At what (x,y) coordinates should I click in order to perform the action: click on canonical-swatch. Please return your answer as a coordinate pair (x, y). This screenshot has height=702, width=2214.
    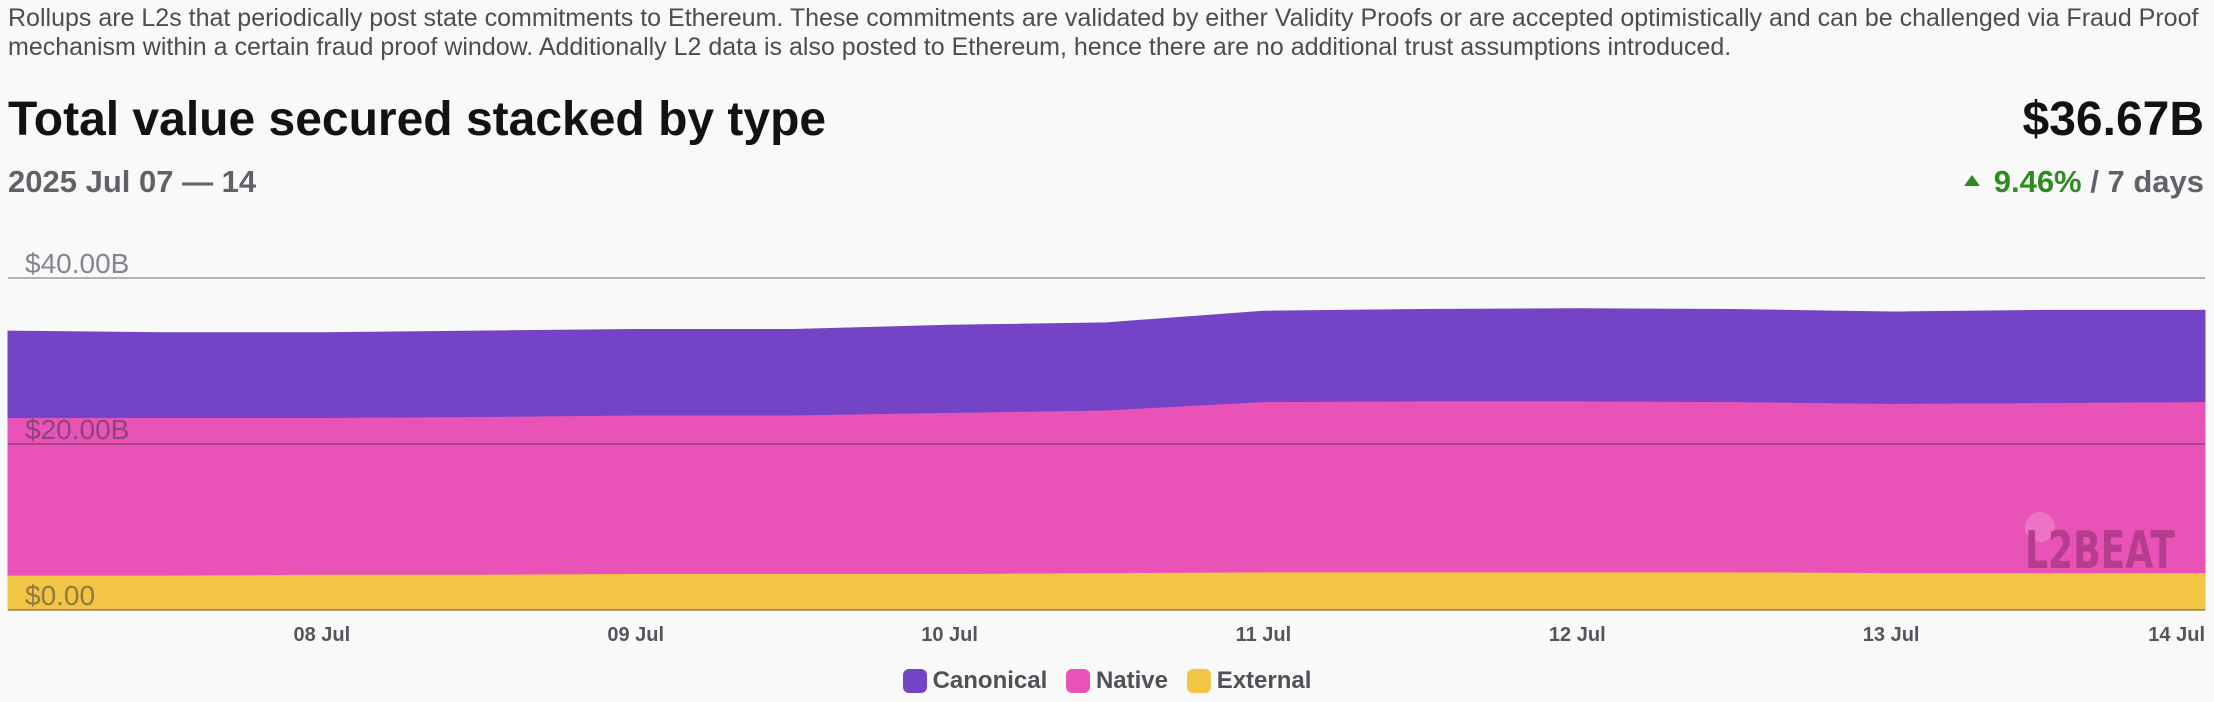
    Looking at the image, I should click on (914, 681).